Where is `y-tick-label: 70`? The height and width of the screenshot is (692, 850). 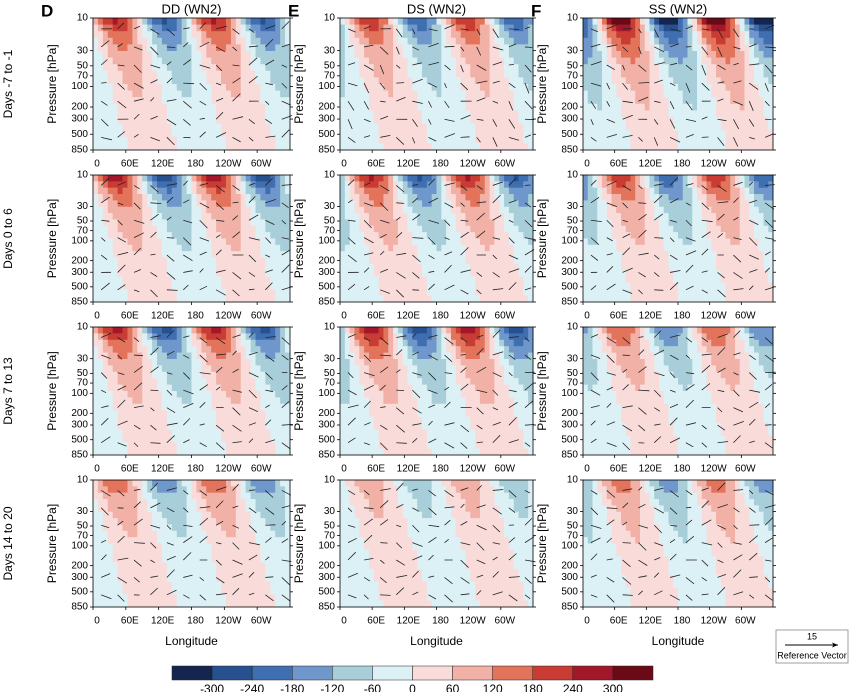 y-tick-label: 70 is located at coordinates (83, 75).